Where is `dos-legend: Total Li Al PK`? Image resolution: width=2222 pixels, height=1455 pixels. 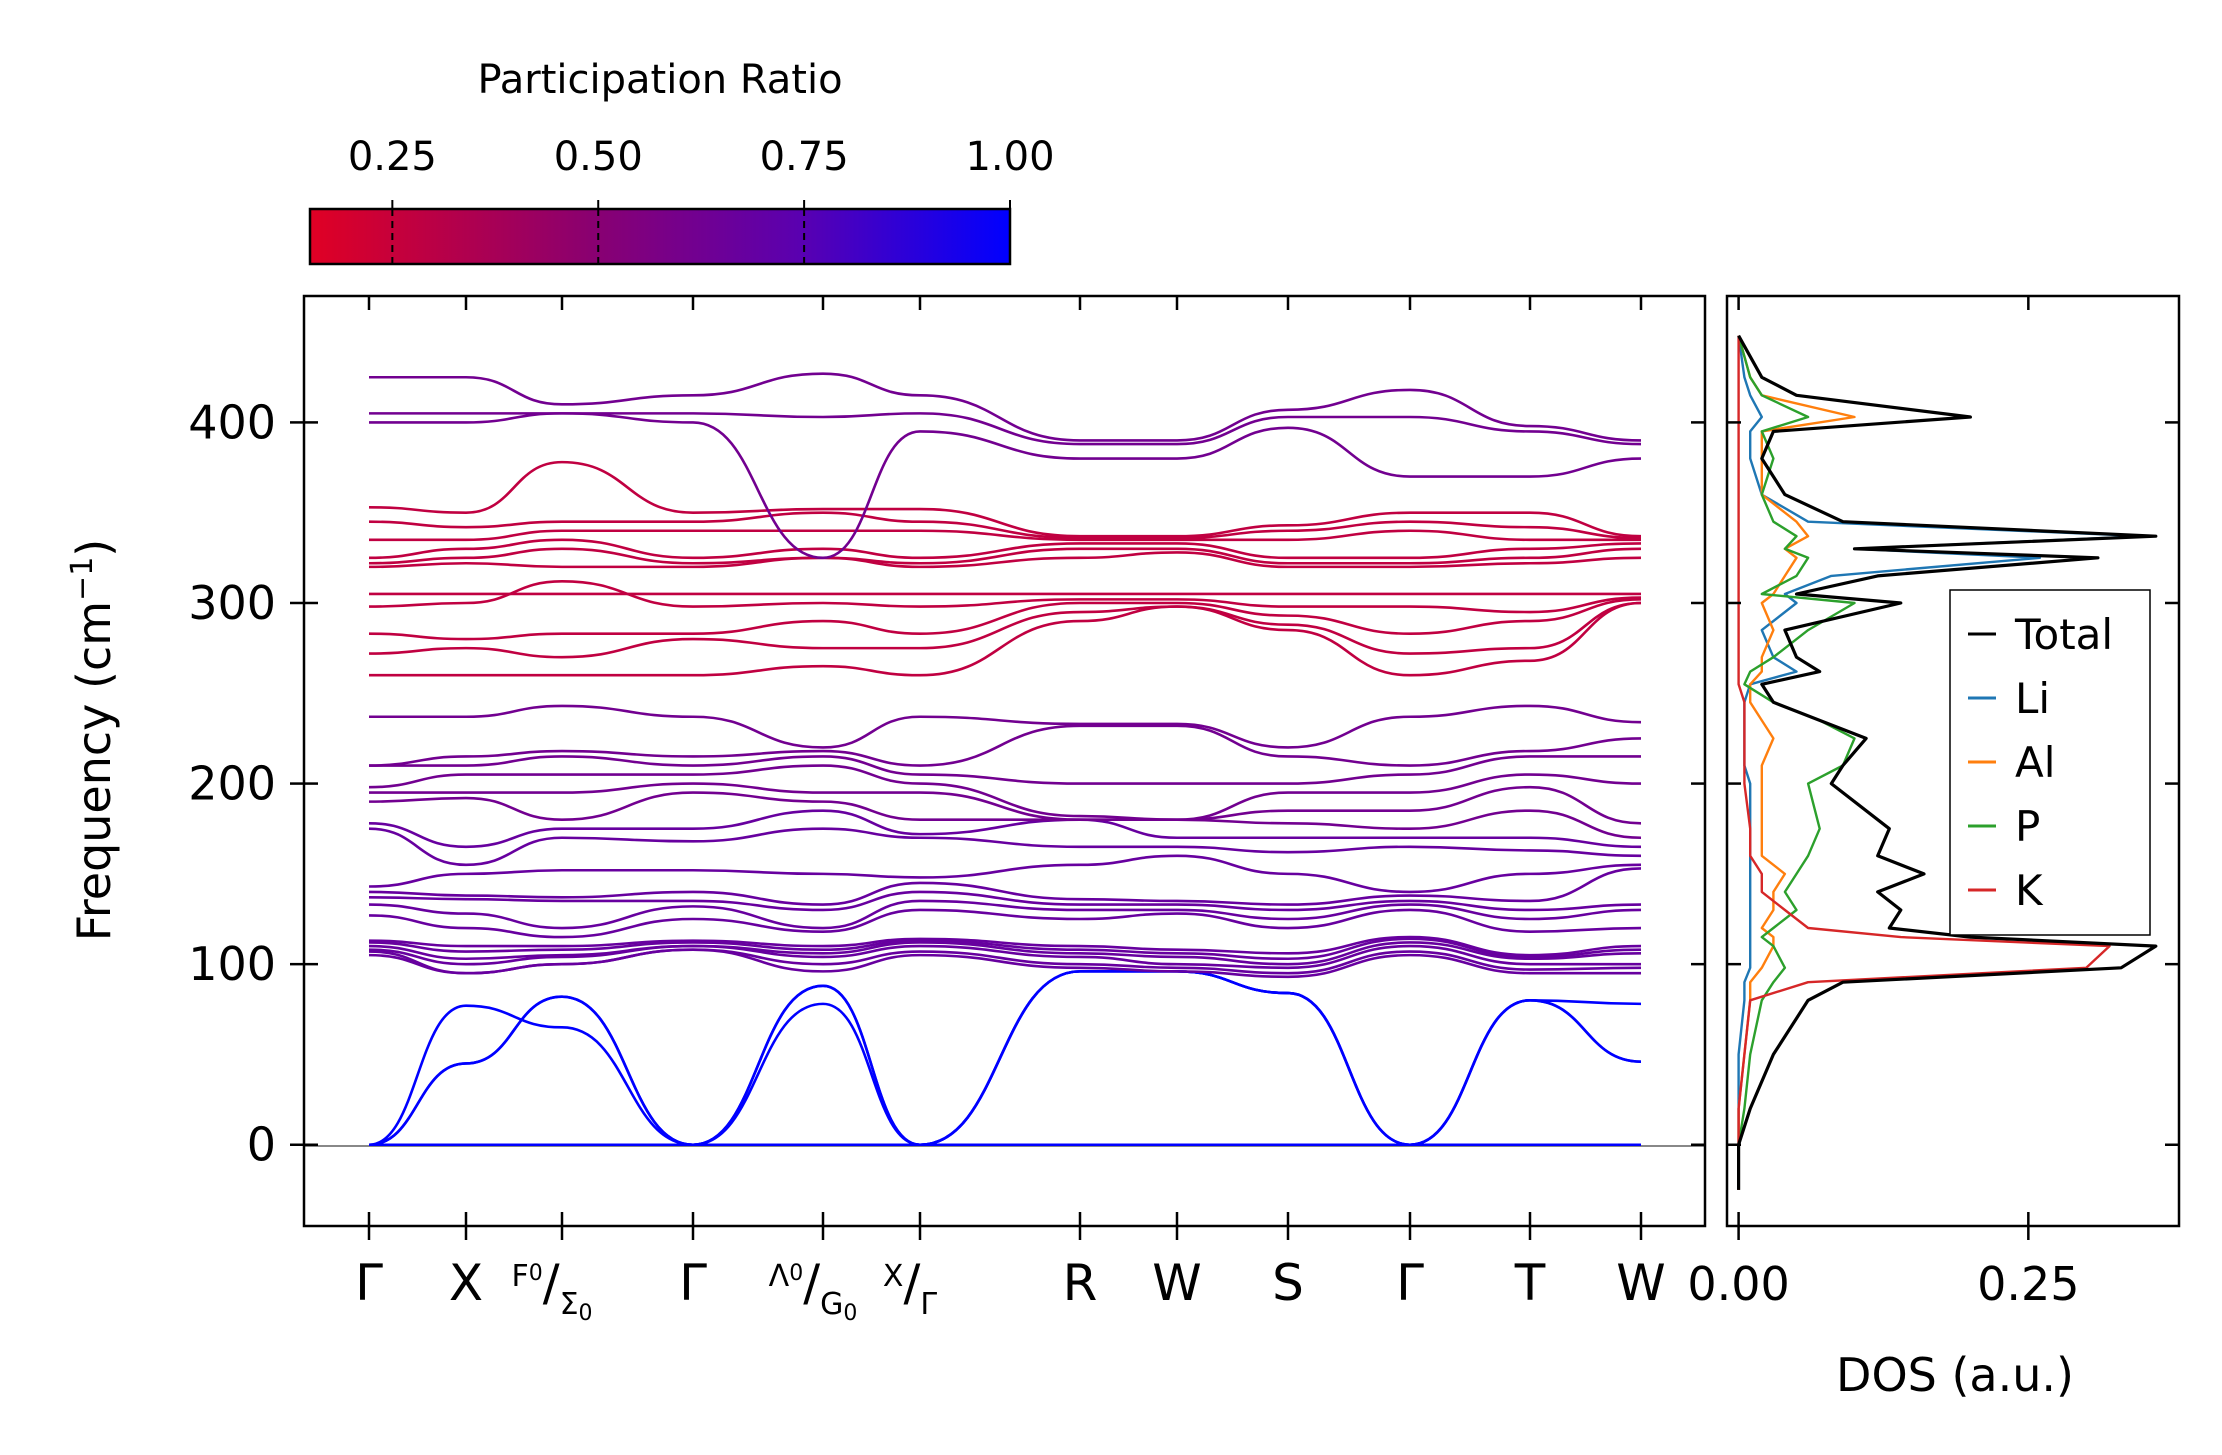
dos-legend: Total Li Al PK is located at coordinates (2050, 762).